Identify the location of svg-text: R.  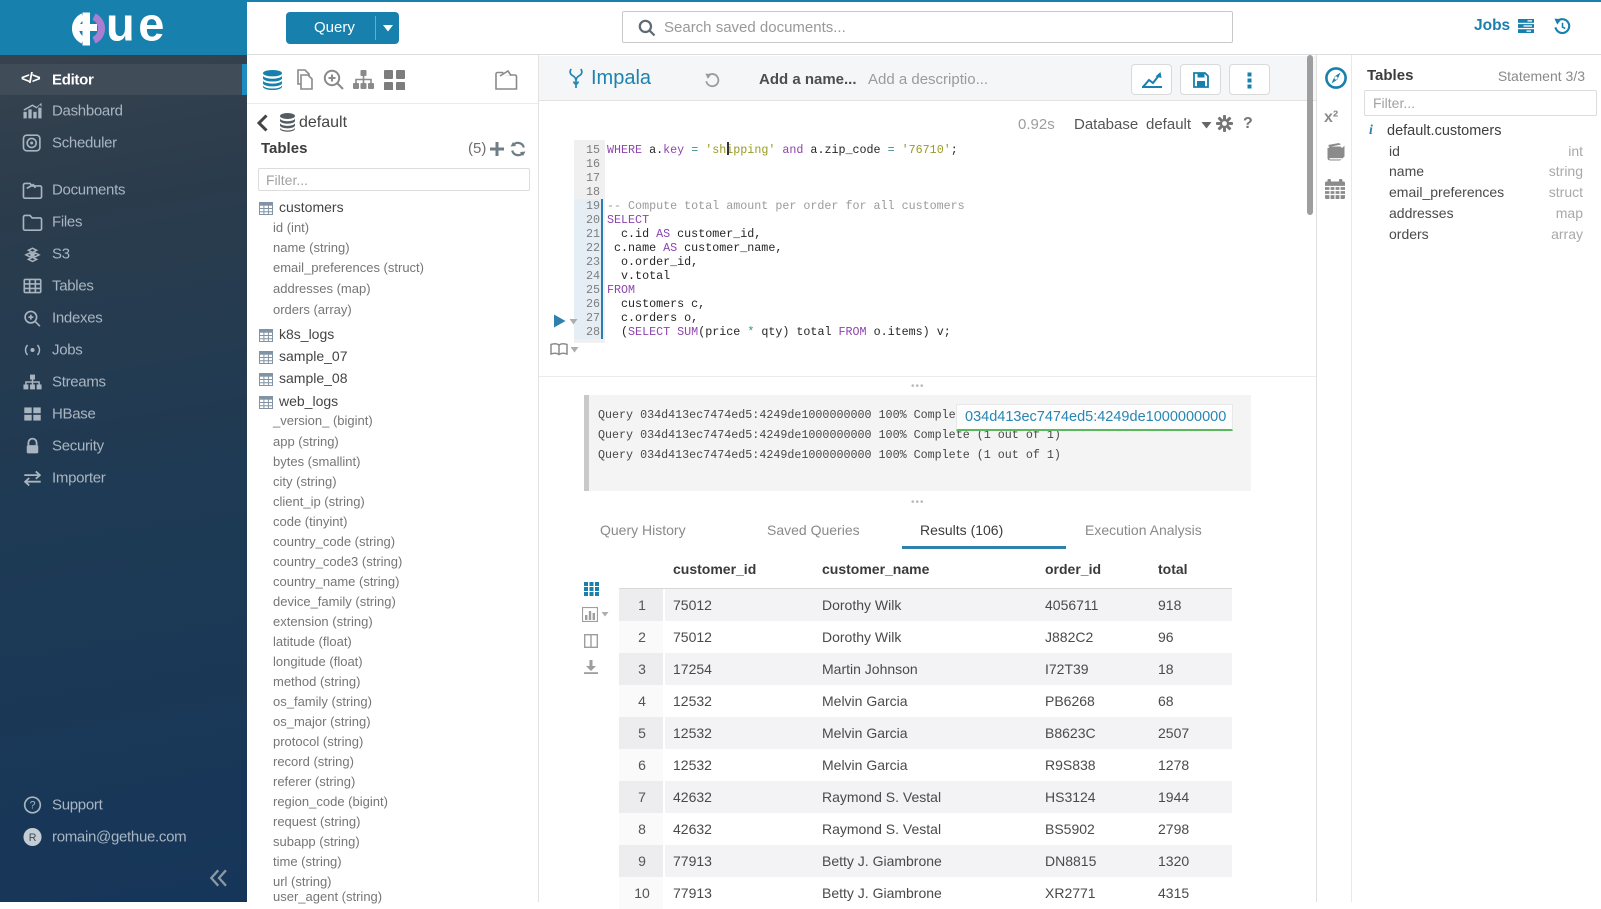
(33, 838).